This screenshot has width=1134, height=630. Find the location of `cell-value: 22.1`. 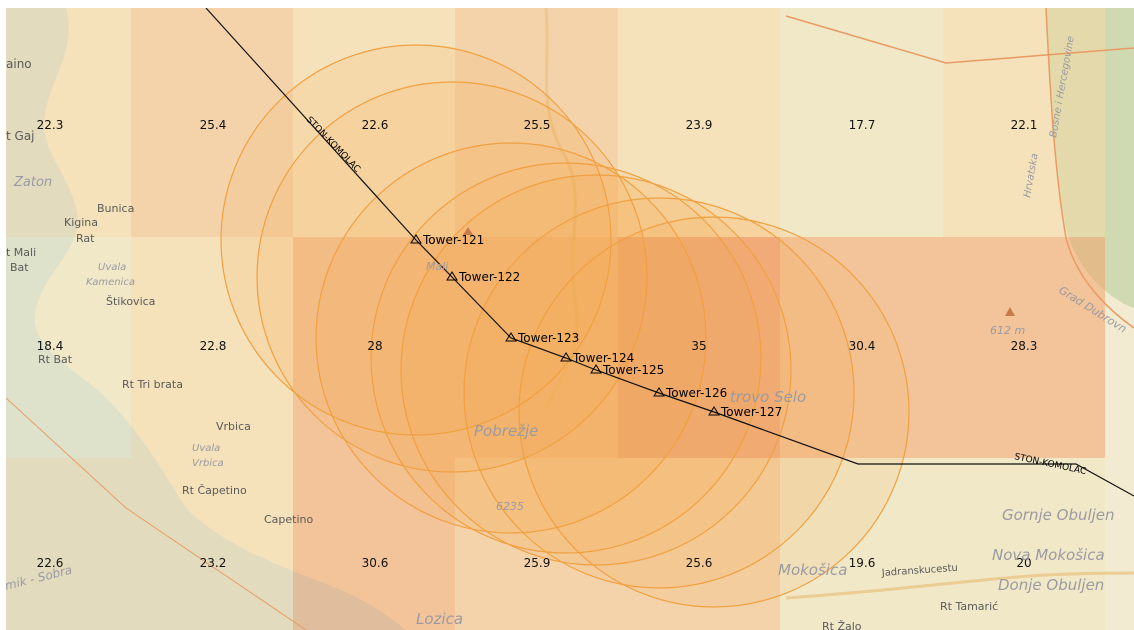

cell-value: 22.1 is located at coordinates (1024, 125).